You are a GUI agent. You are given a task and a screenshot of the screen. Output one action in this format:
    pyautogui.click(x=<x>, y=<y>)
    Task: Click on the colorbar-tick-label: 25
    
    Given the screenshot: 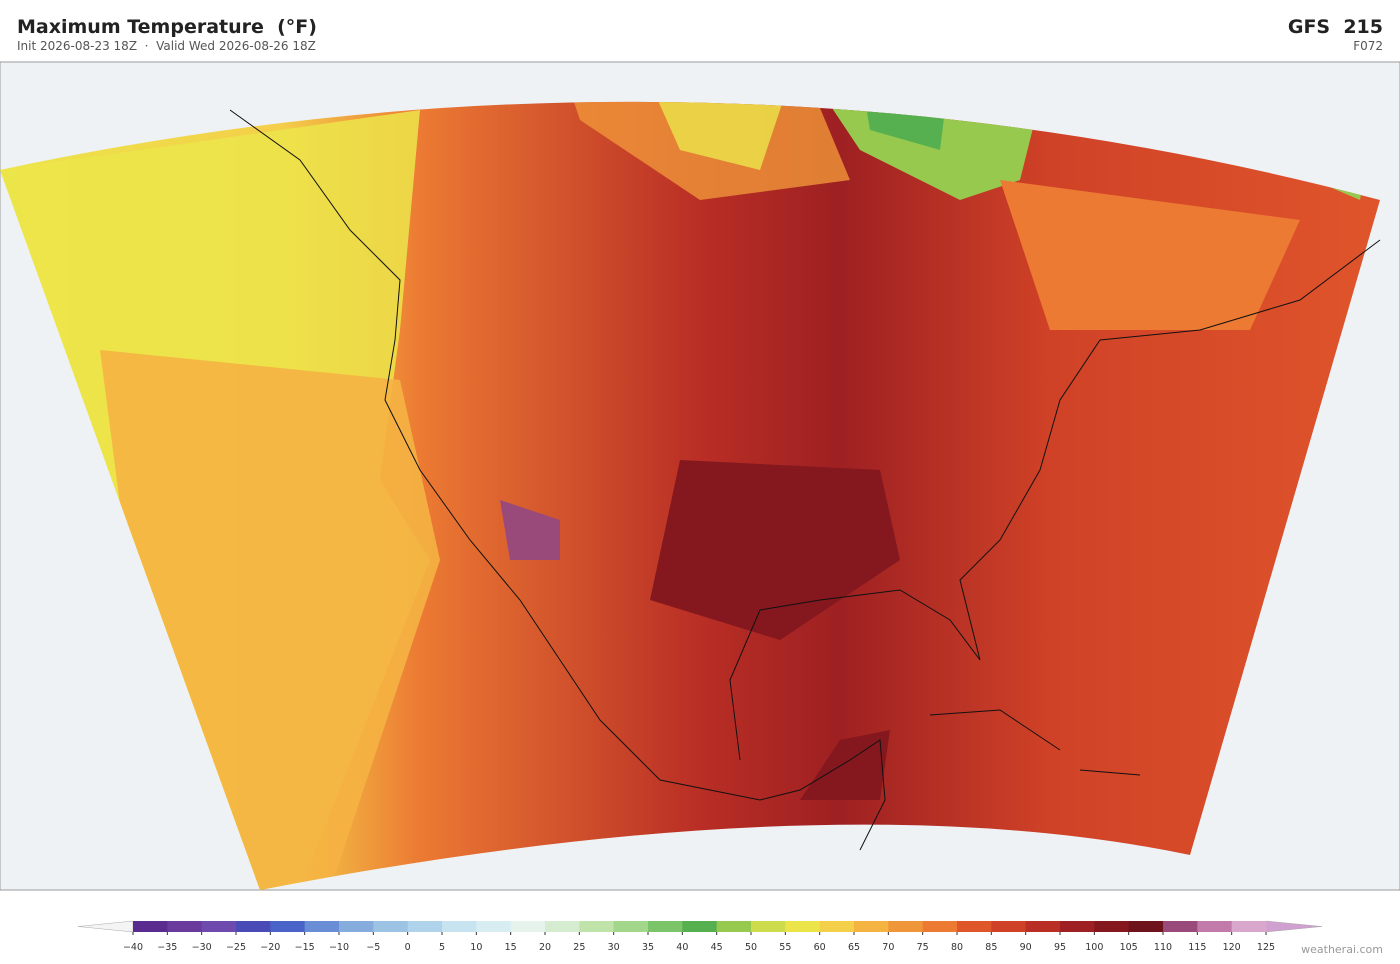 What is the action you would take?
    pyautogui.click(x=579, y=947)
    